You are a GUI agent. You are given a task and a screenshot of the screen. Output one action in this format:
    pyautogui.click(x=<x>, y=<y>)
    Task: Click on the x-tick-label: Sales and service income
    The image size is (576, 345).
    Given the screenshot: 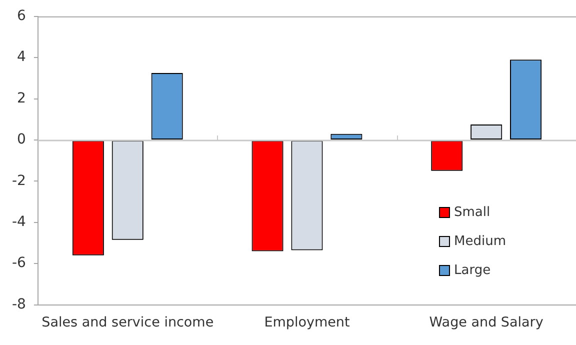 What is the action you would take?
    pyautogui.click(x=128, y=322)
    